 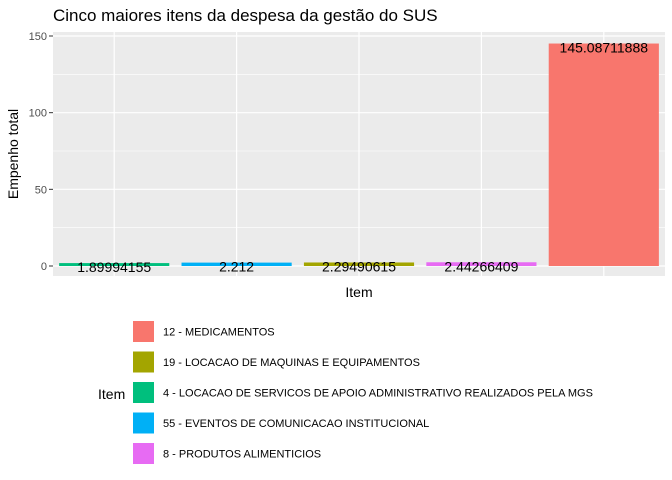 I want to click on data-label: 145.08711888, so click(x=604, y=48).